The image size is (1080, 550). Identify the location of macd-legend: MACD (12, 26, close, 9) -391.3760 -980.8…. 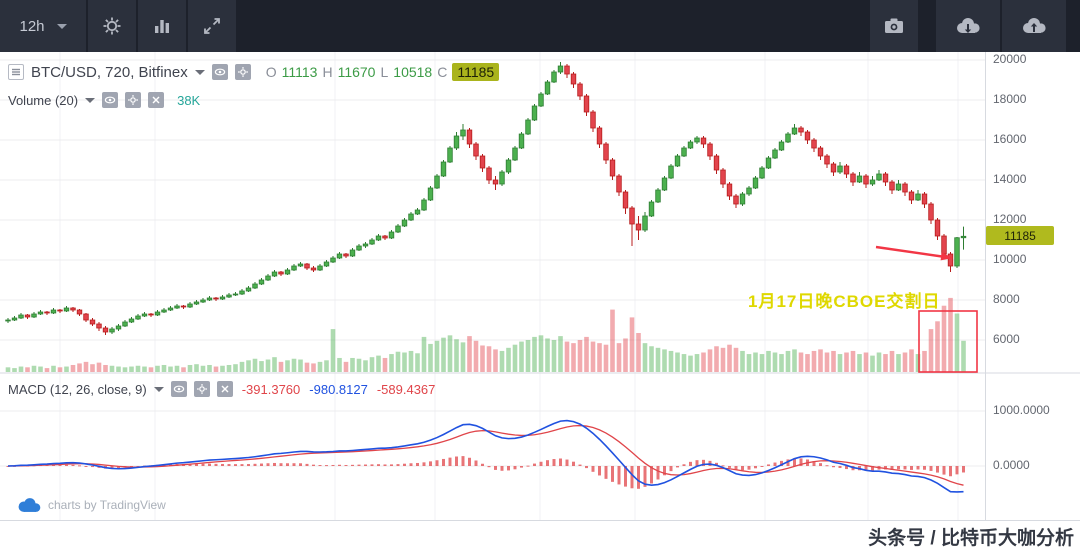
(221, 389).